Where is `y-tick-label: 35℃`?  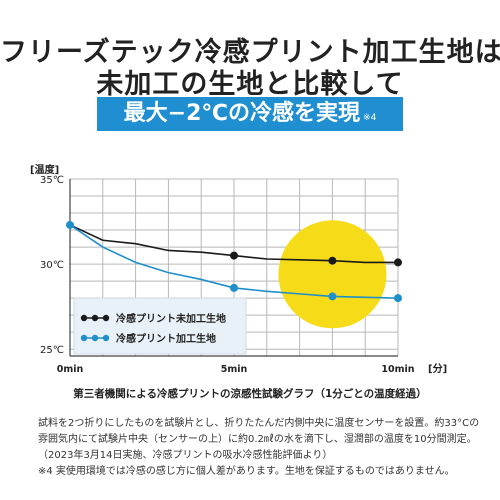 y-tick-label: 35℃ is located at coordinates (52, 180).